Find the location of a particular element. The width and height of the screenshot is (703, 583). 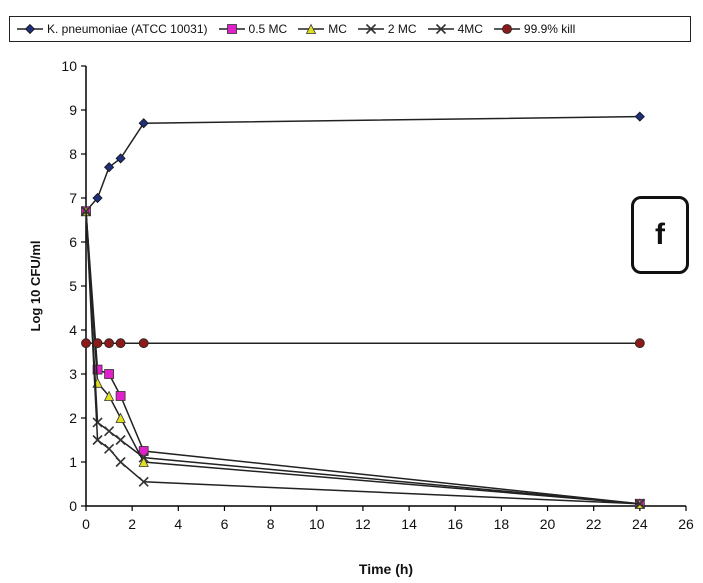

x-tick-label: 24 is located at coordinates (640, 524).